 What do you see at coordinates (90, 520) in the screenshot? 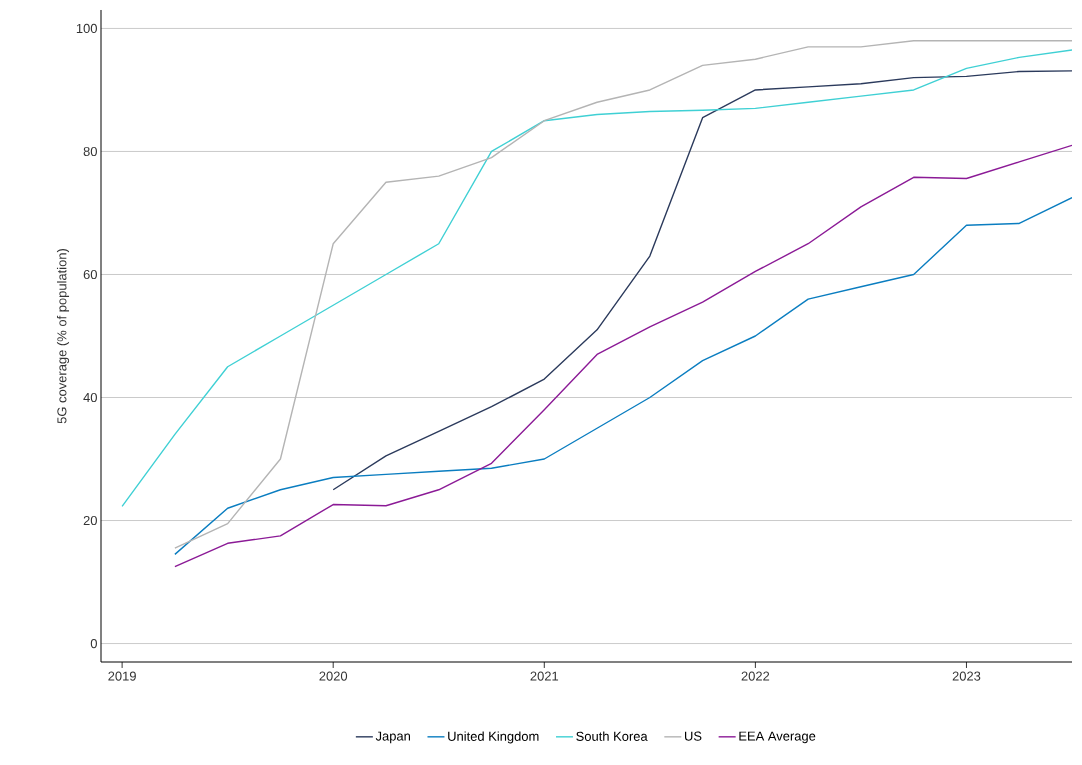
I see `y-tick-label: 20` at bounding box center [90, 520].